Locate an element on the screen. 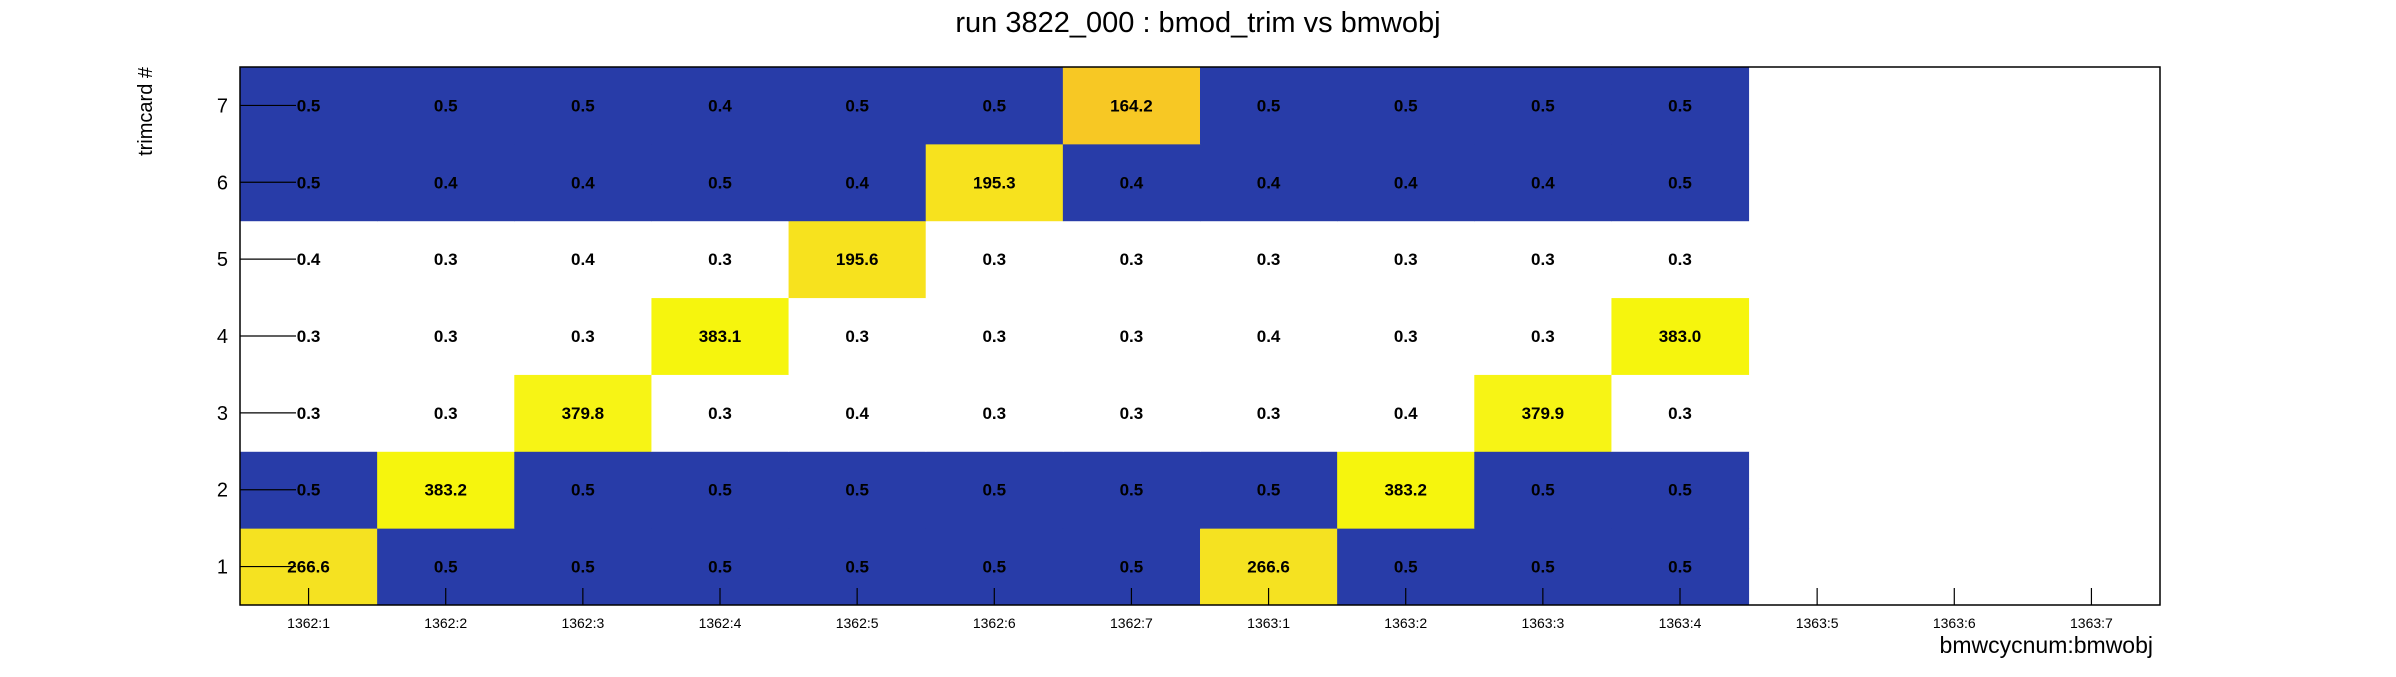  cell-value-label: 195.3 is located at coordinates (994, 182).